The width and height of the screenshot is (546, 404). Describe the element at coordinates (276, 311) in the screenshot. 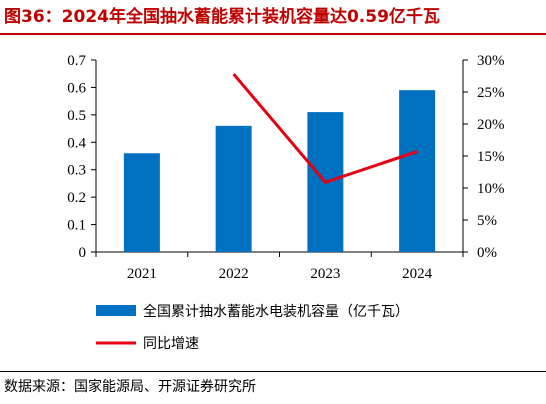

I see `legend-bar-label: 全国累计抽水蓄能水电装机容量（亿千瓦）` at that location.